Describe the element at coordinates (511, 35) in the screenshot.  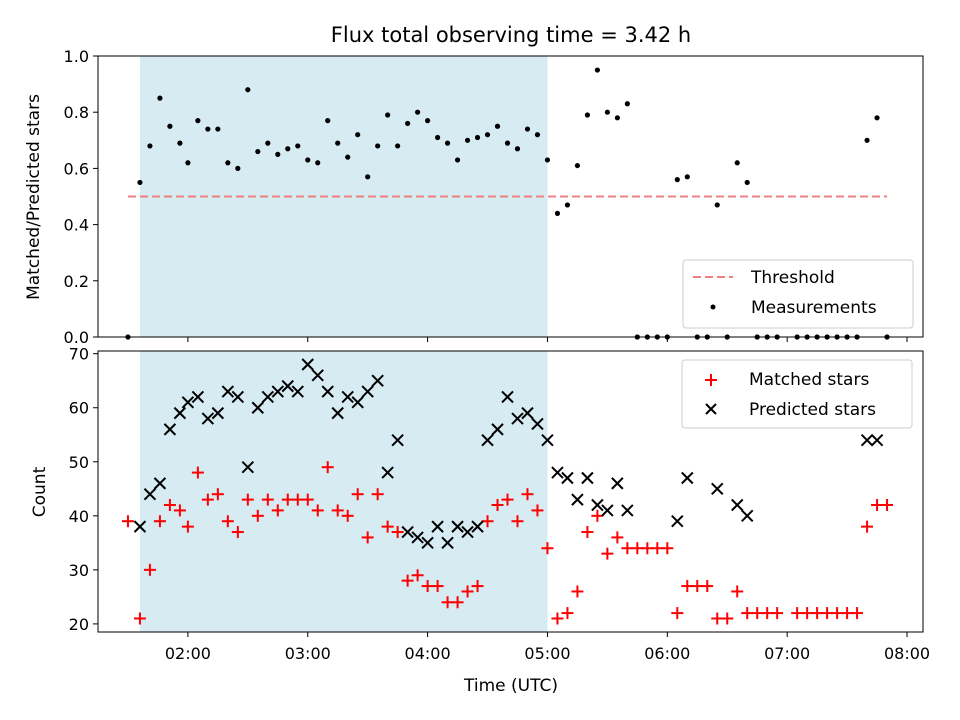
I see `chart-title: Flux total observing time = 3.42 h` at that location.